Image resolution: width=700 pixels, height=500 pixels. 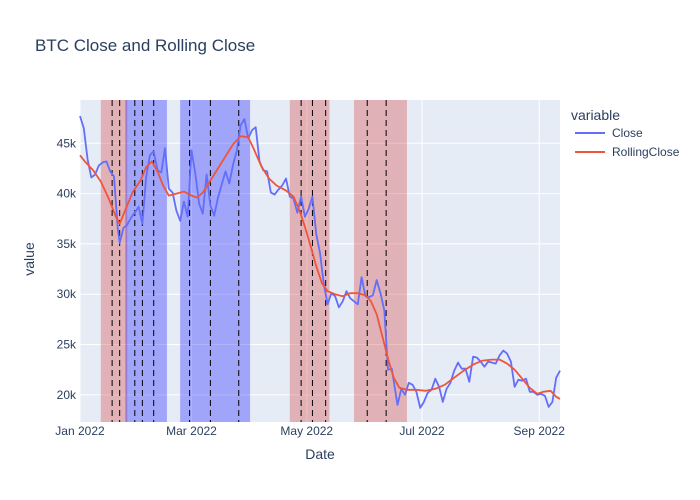 I want to click on chart-title: BTC Close and Rolling Close, so click(x=145, y=45).